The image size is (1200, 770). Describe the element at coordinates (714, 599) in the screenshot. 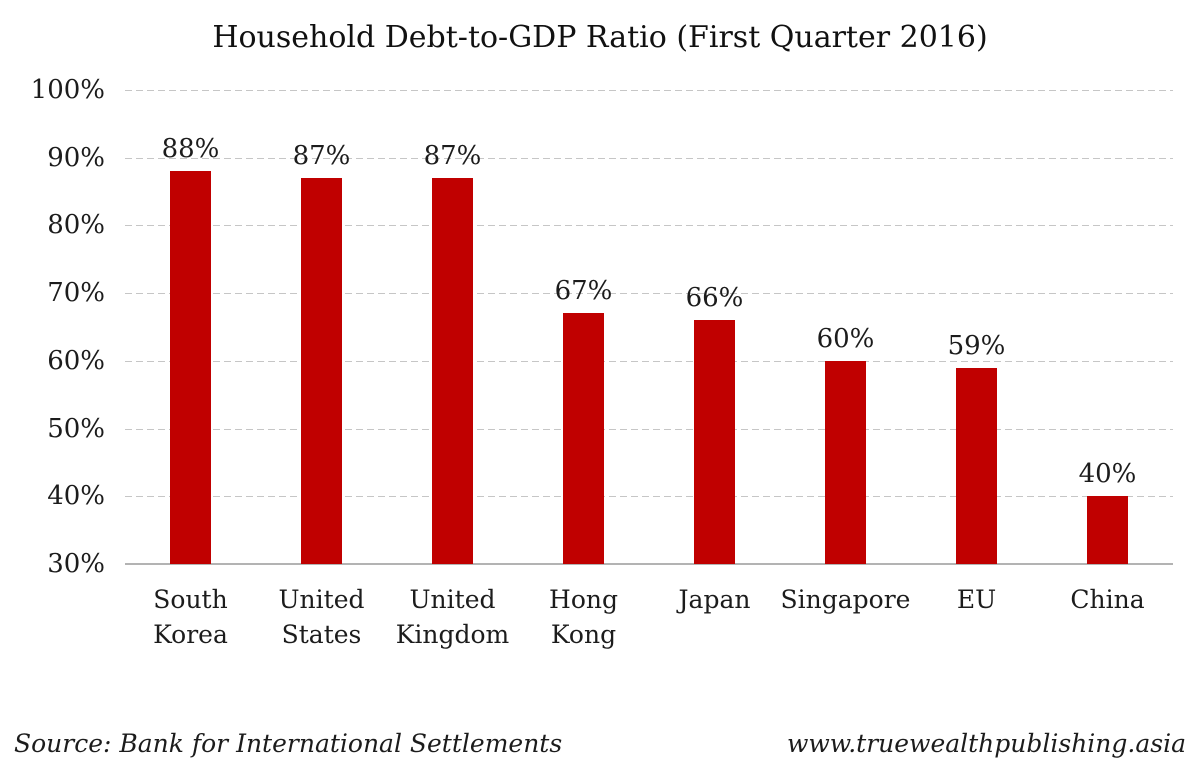

I see `category-label: Japan` at that location.